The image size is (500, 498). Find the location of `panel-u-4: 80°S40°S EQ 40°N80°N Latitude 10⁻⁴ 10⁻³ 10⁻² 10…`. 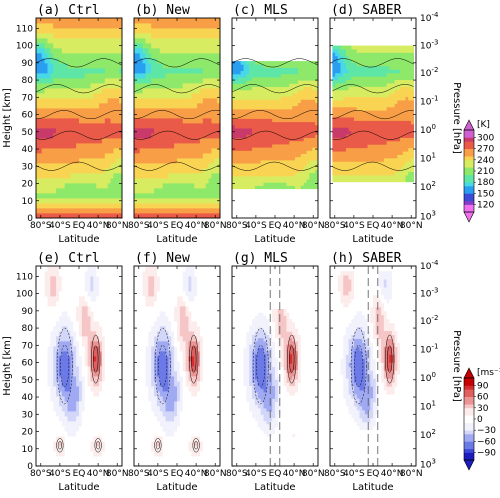

panel-u-4: 80°S40°S EQ 40°N80°N Latitude 10⁻⁴ 10⁻³ 10⁻² 10… is located at coordinates (393, 372).